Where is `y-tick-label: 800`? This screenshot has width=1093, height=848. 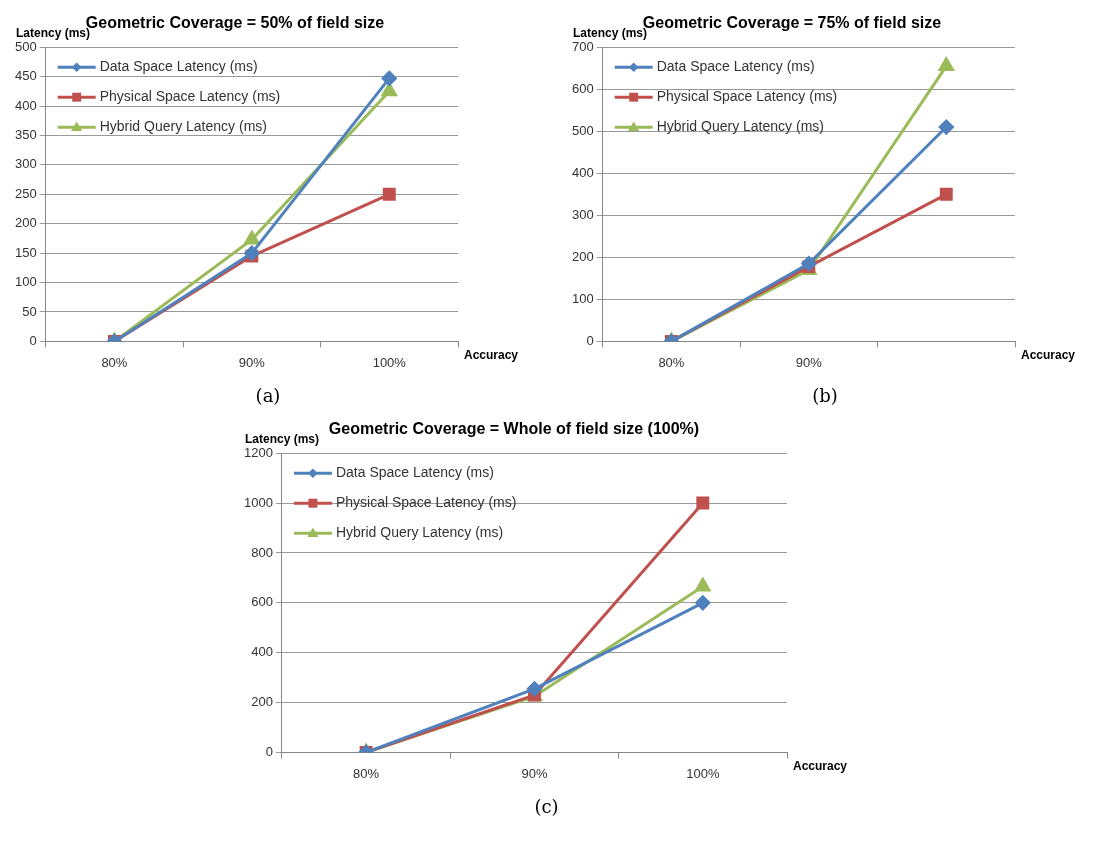
y-tick-label: 800 is located at coordinates (261, 552).